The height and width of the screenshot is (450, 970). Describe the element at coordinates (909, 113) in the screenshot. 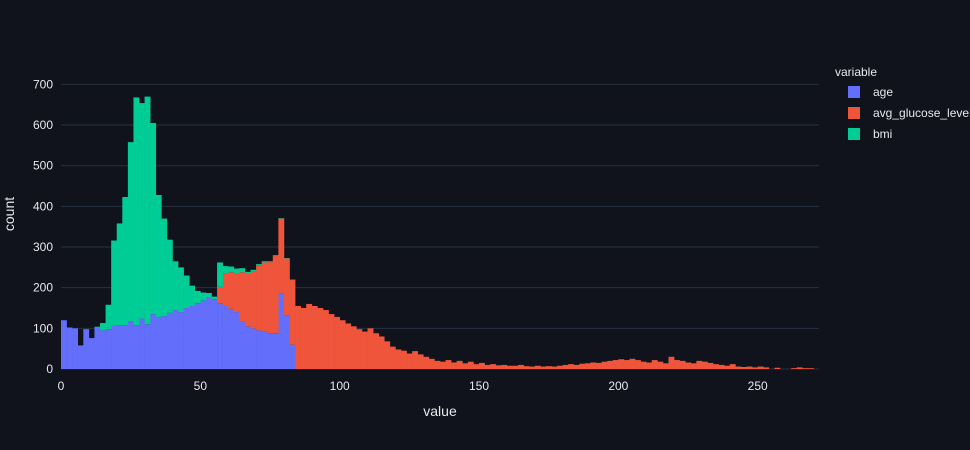

I see `legend-item-avg-glucose-level: avg_glucose_level` at that location.